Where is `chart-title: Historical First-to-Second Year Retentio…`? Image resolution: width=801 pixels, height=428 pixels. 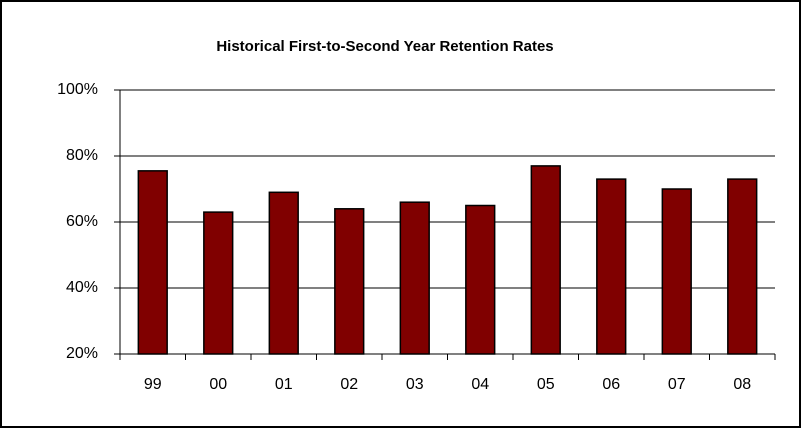
chart-title: Historical First-to-Second Year Retentio… is located at coordinates (384, 46).